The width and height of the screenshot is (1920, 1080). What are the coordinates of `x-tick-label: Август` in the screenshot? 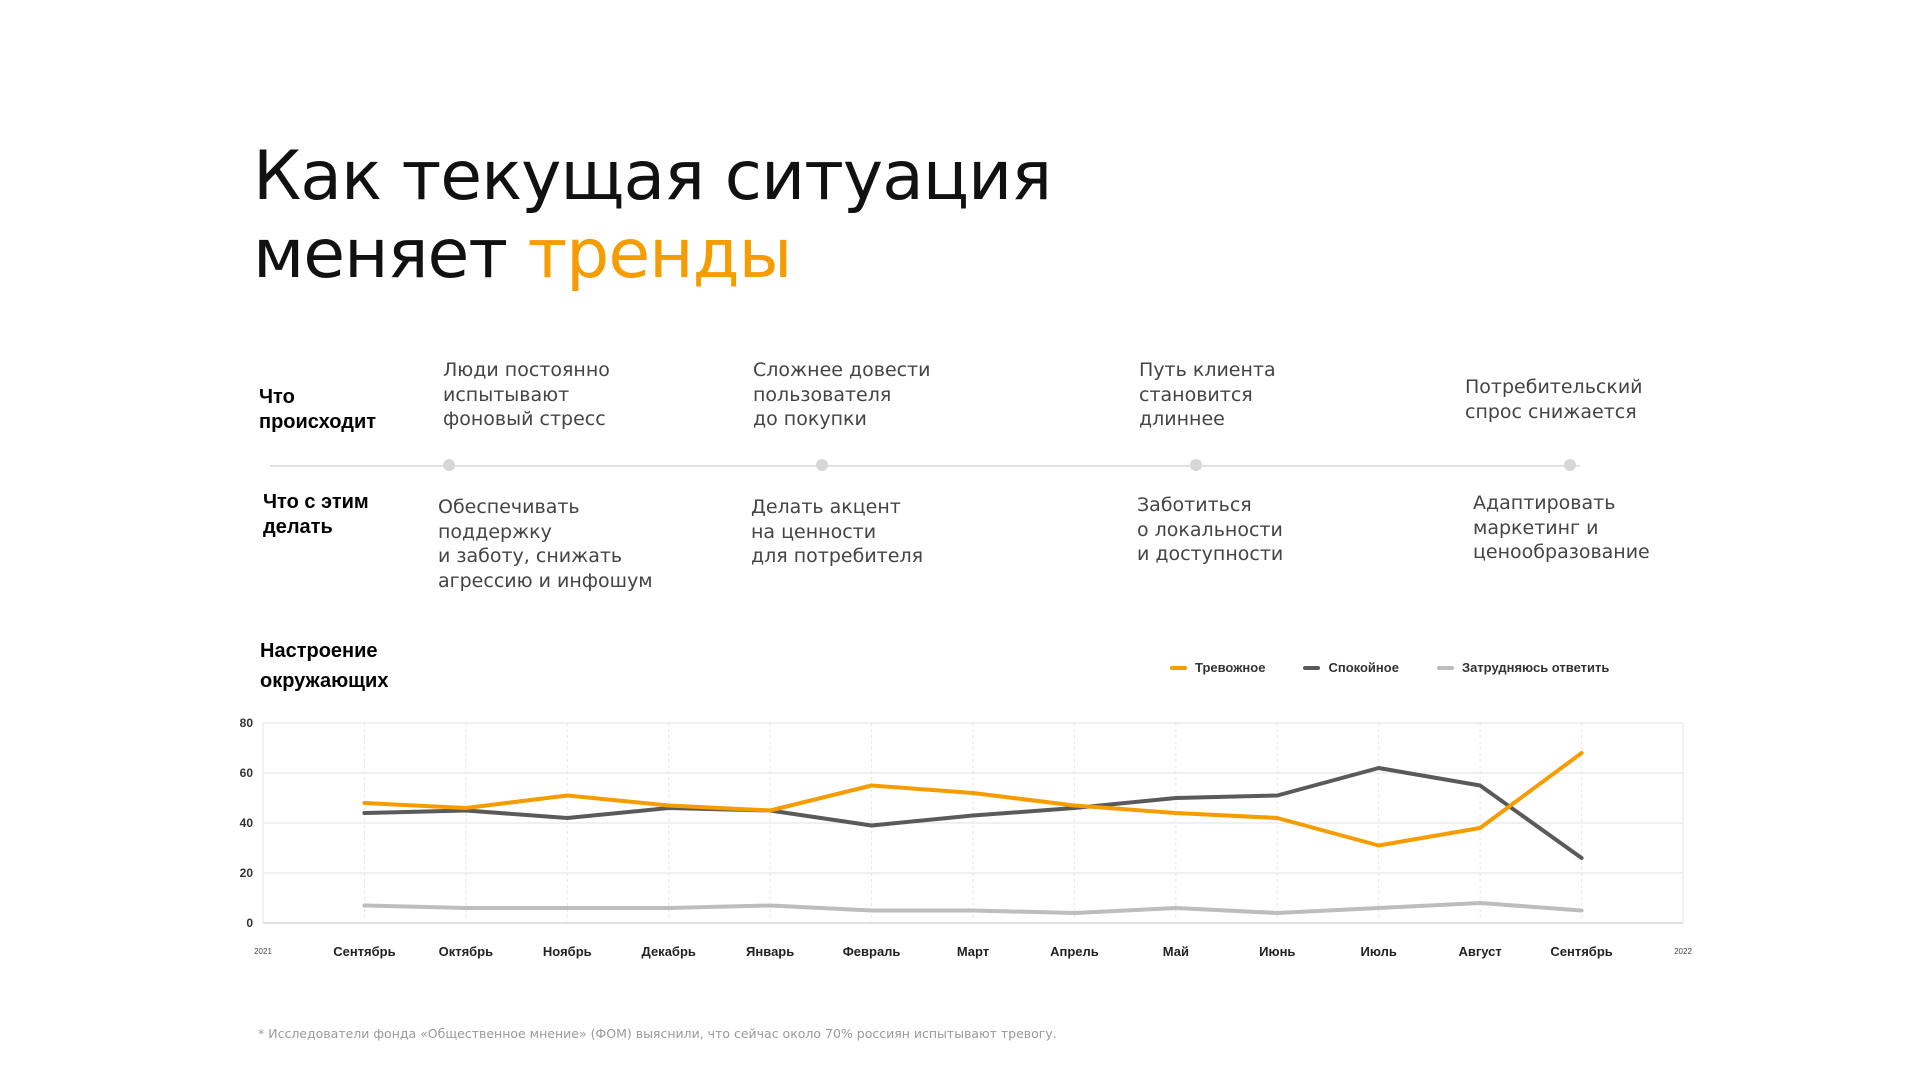 It's located at (1479, 951).